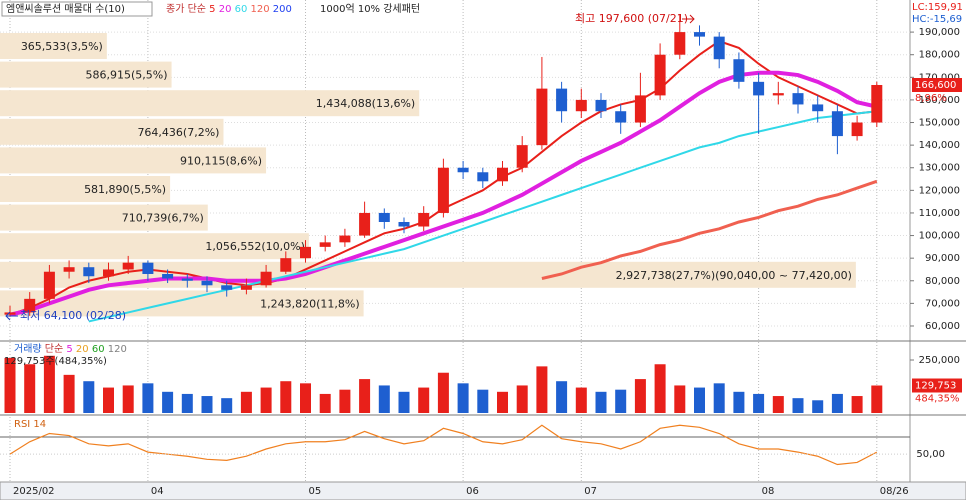 The height and width of the screenshot is (500, 966). I want to click on rsi-line, so click(443, 445).